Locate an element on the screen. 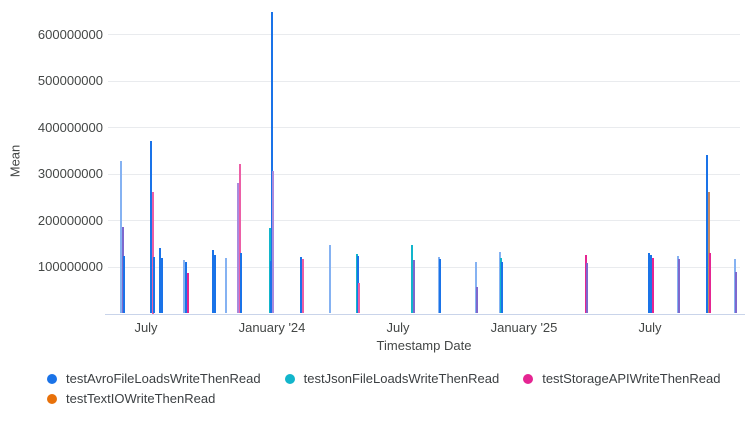 The width and height of the screenshot is (745, 429). y-tick-label: 100000000 is located at coordinates (70, 267).